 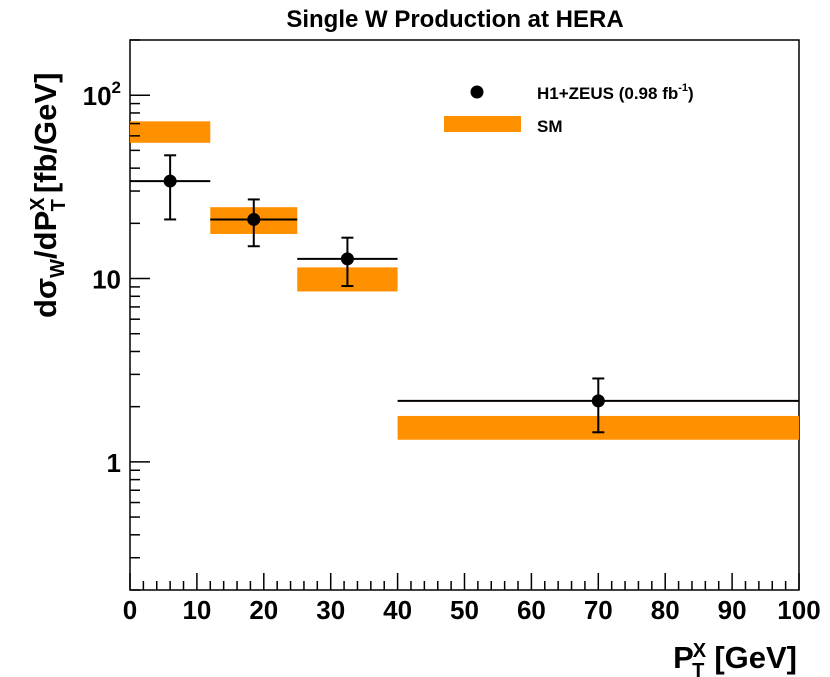 I want to click on chart-title: Single W Production at HERA, so click(x=454, y=19).